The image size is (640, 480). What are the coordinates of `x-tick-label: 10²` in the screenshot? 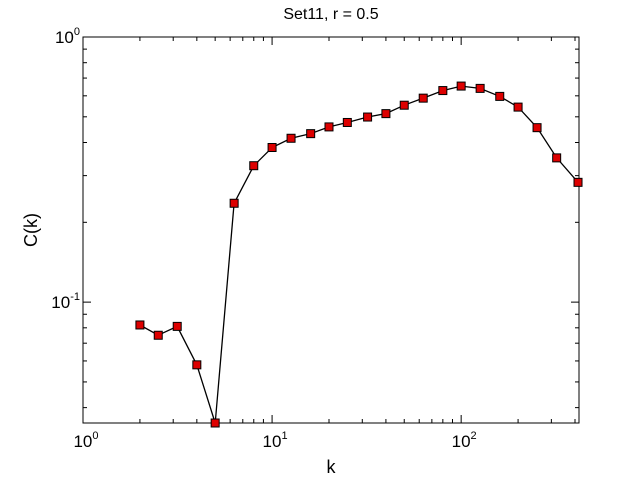 It's located at (464, 440).